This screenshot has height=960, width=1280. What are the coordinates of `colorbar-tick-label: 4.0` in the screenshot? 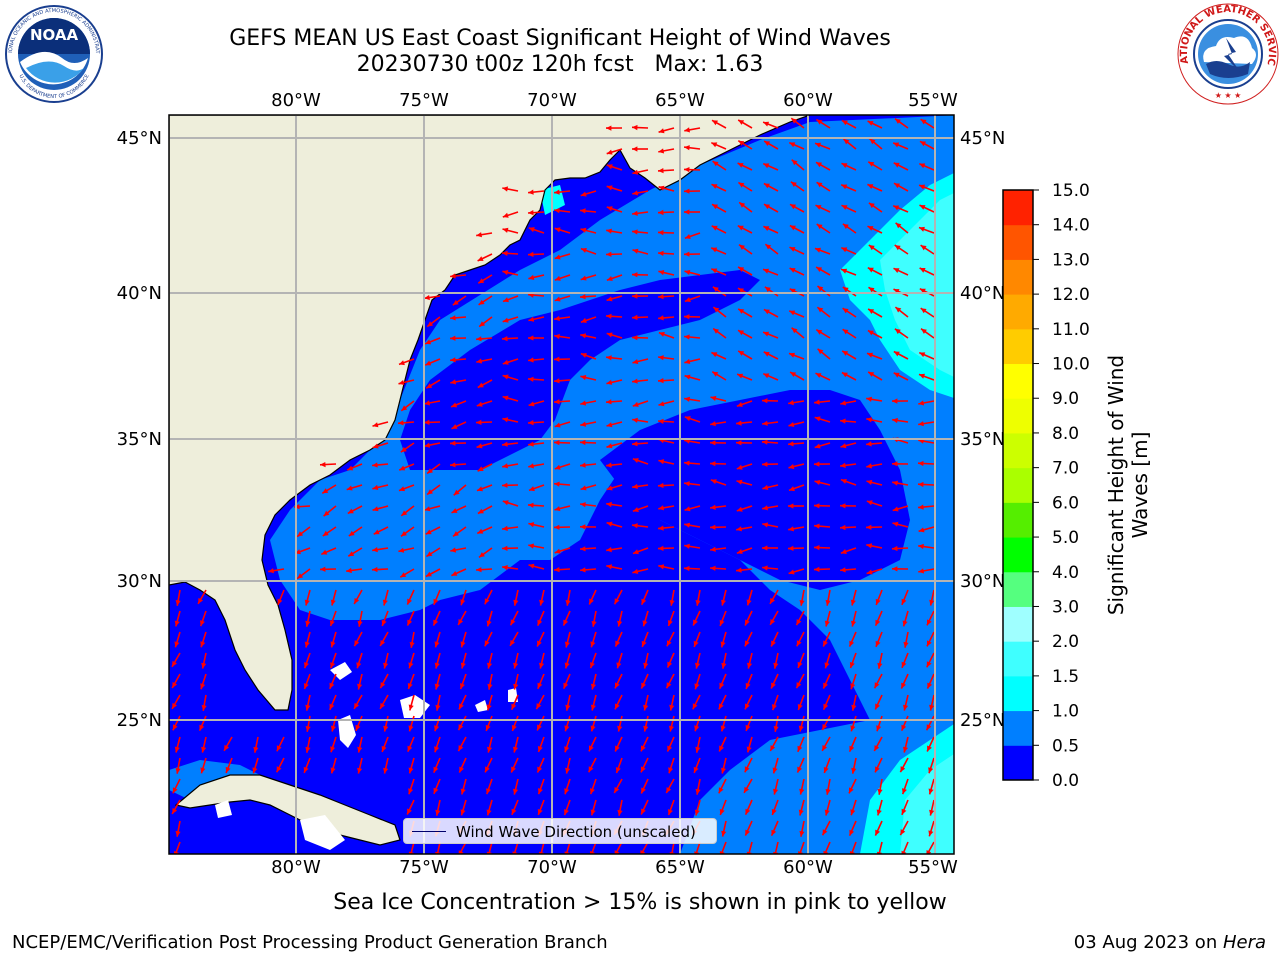 It's located at (1065, 573).